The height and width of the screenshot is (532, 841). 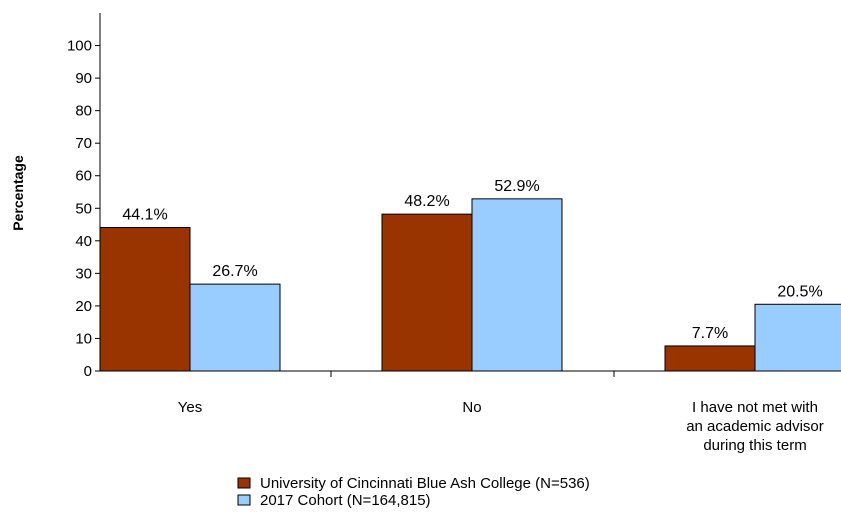 I want to click on y-tick-label: 50, so click(x=83, y=208).